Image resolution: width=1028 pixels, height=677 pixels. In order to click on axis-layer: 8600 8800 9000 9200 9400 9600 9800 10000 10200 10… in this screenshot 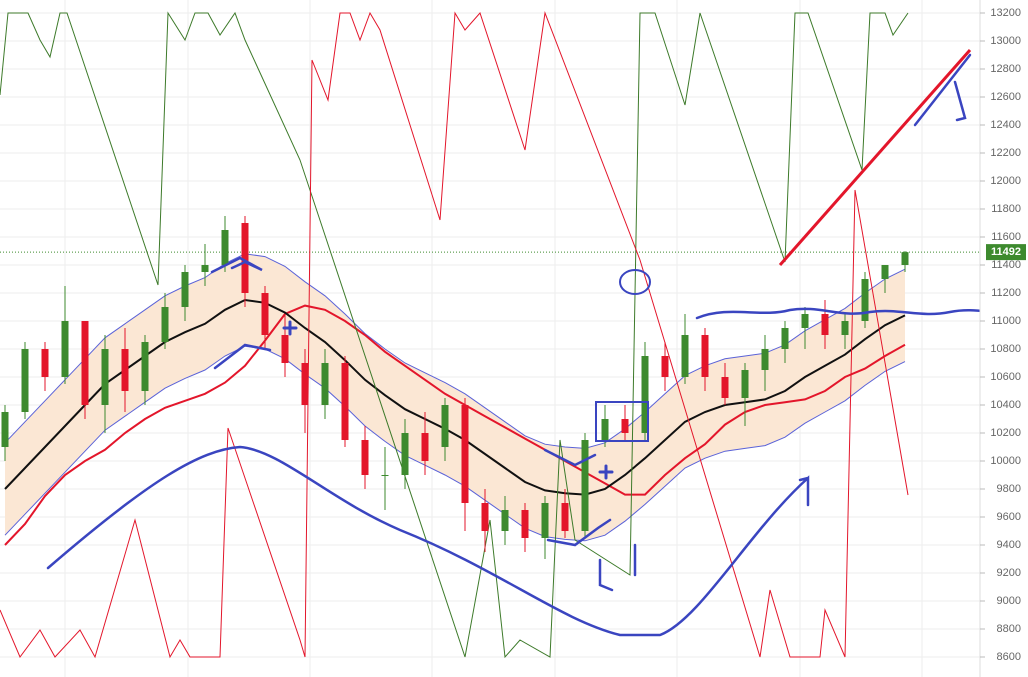, I will do `click(1003, 335)`.